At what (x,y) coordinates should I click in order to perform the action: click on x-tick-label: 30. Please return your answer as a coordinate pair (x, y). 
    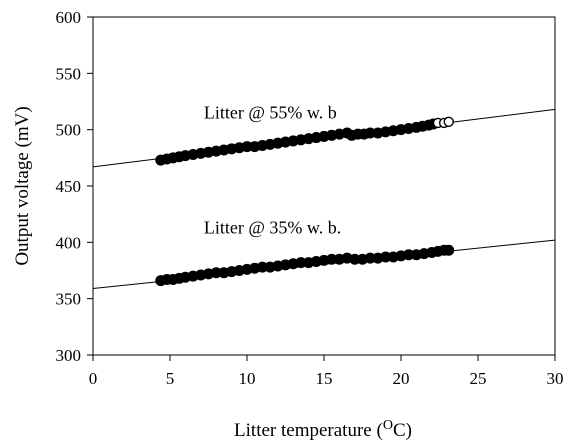
    Looking at the image, I should click on (555, 378).